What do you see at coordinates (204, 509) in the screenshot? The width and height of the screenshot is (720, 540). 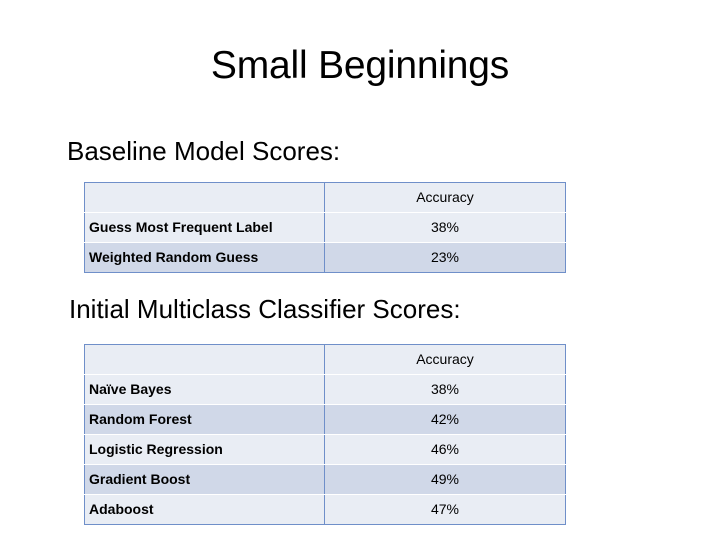 I see `model-name-cell: Adaboost` at bounding box center [204, 509].